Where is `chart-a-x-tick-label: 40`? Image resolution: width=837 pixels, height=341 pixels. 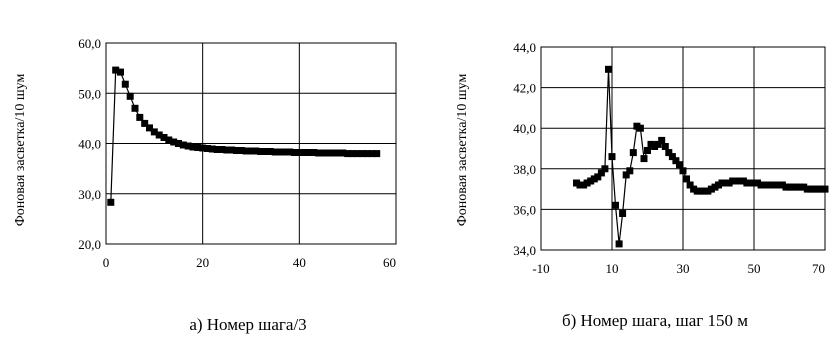 chart-a-x-tick-label: 40 is located at coordinates (299, 262).